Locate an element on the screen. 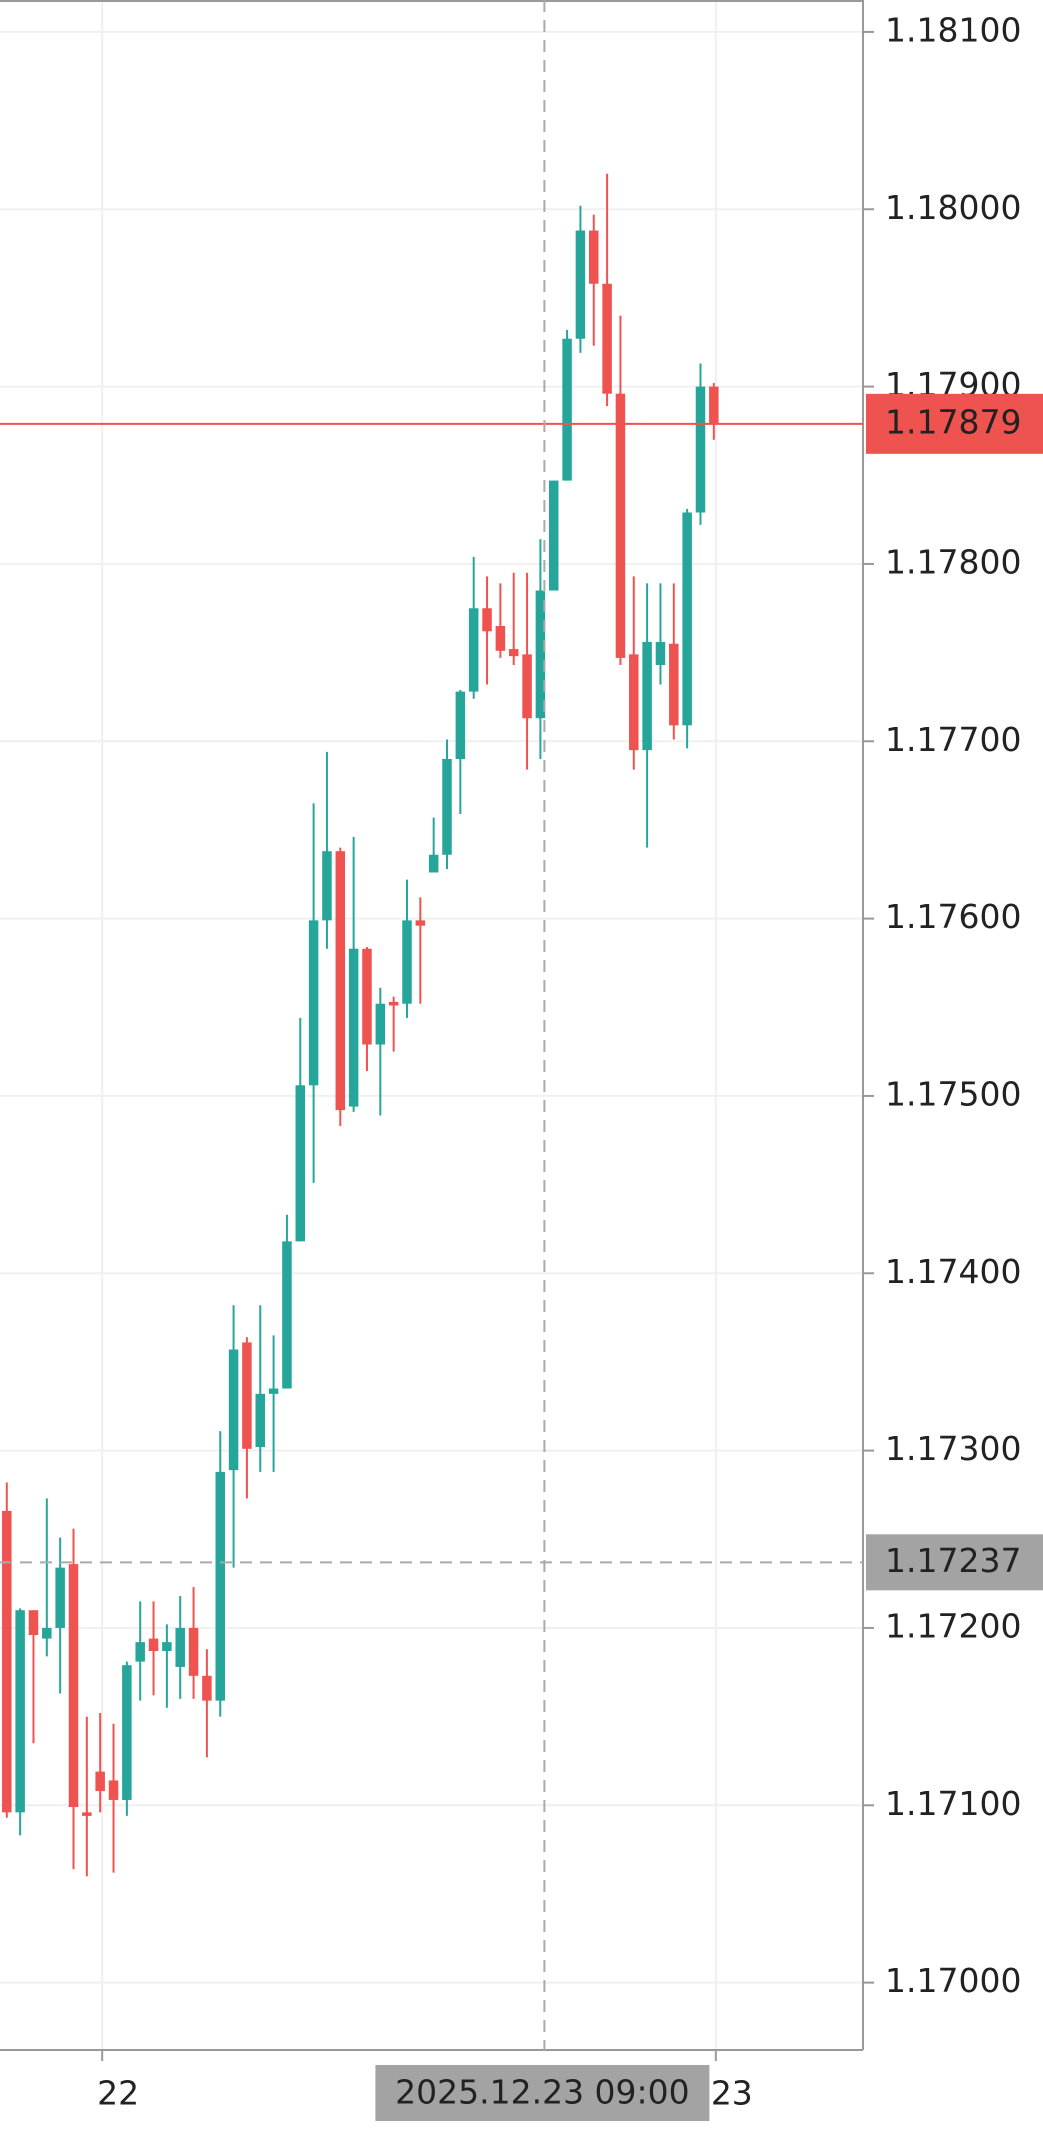 Image resolution: width=1043 pixels, height=2129 pixels. crosshair-time-tag is located at coordinates (542, 2093).